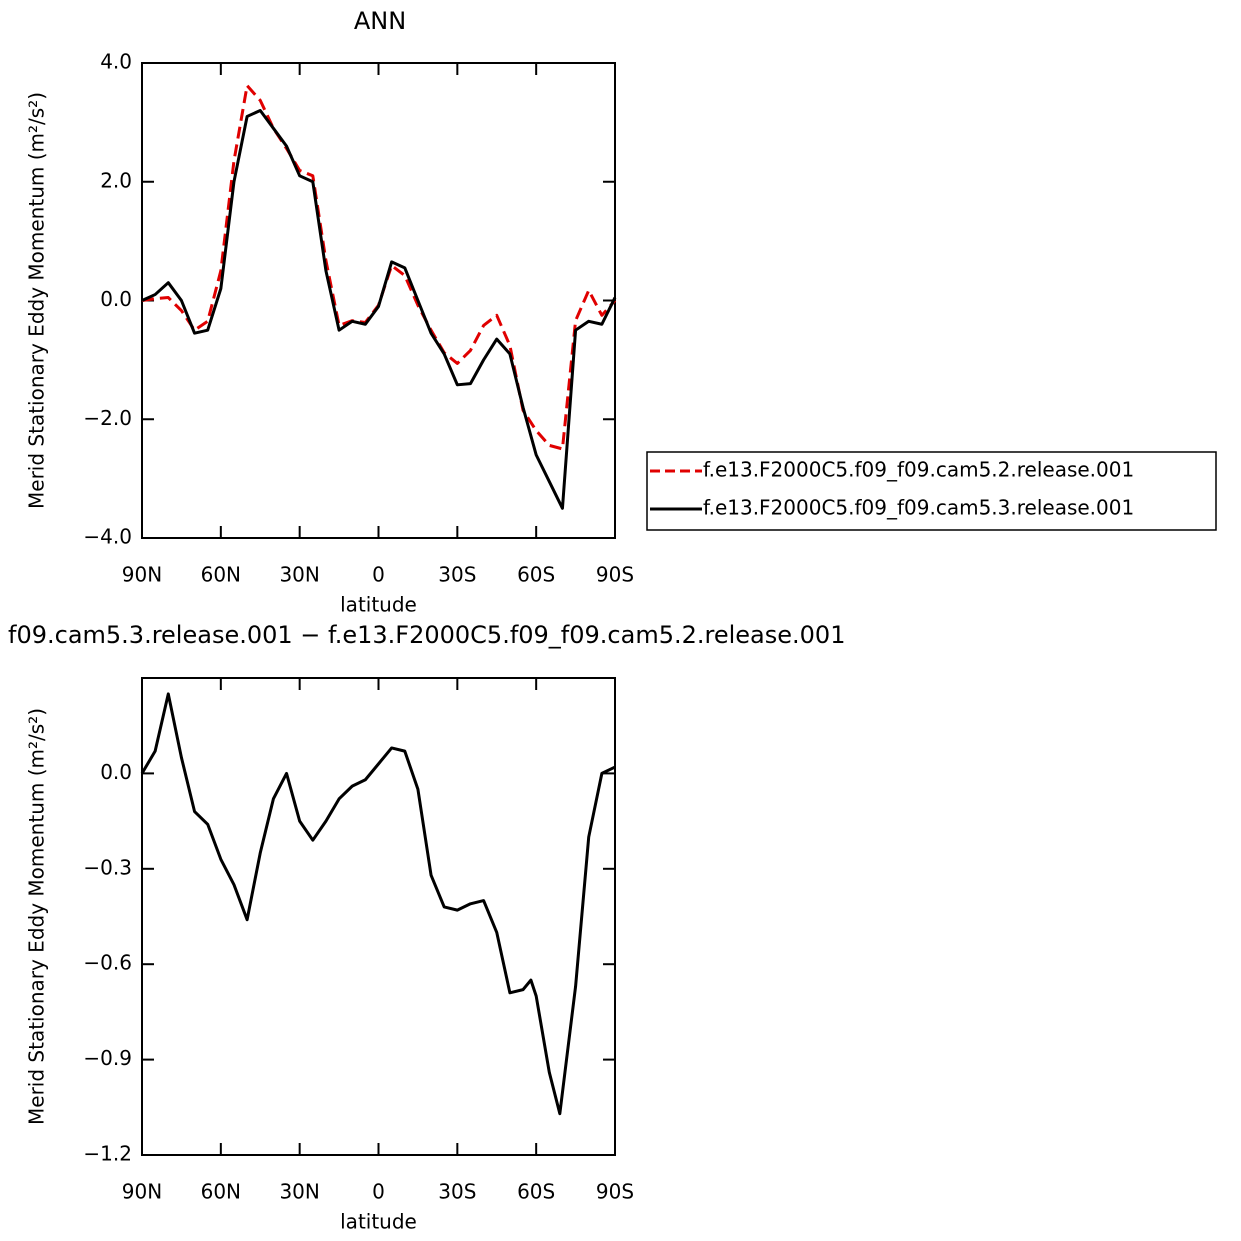  Describe the element at coordinates (918, 470) in the screenshot. I see `legend-label: f.e13.F2000C5.f09_f09.cam5.2.release.001` at that location.